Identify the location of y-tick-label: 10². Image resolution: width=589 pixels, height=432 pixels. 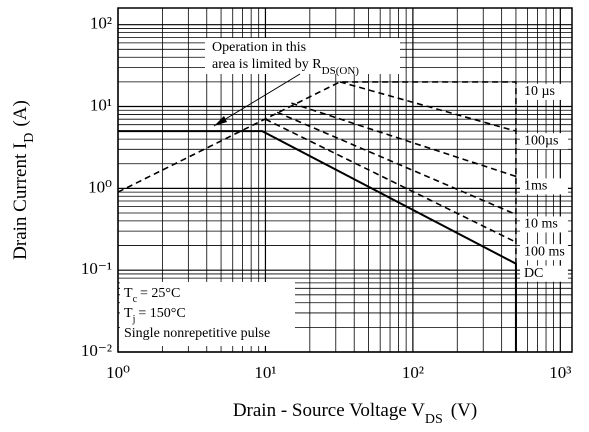
(101, 23).